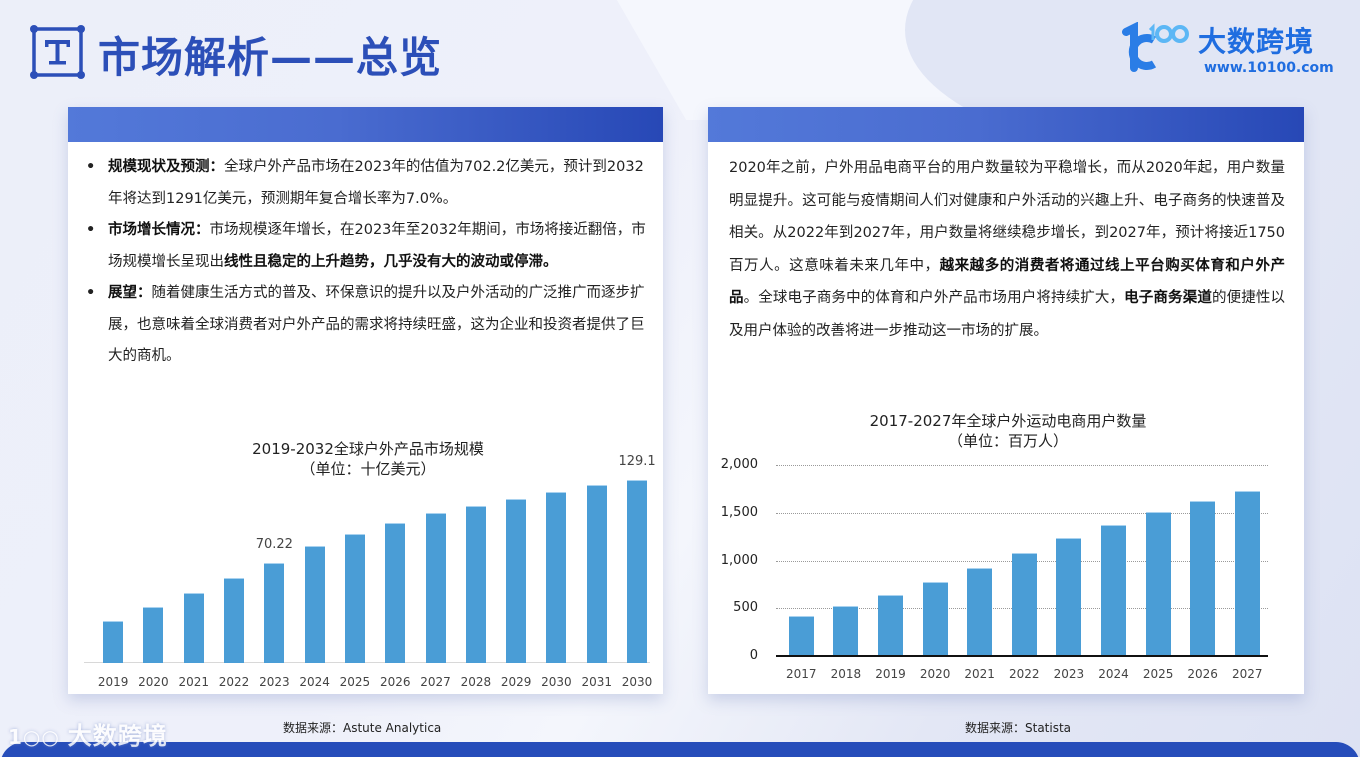 This screenshot has height=757, width=1360. I want to click on x-tick-label: 2028, so click(476, 682).